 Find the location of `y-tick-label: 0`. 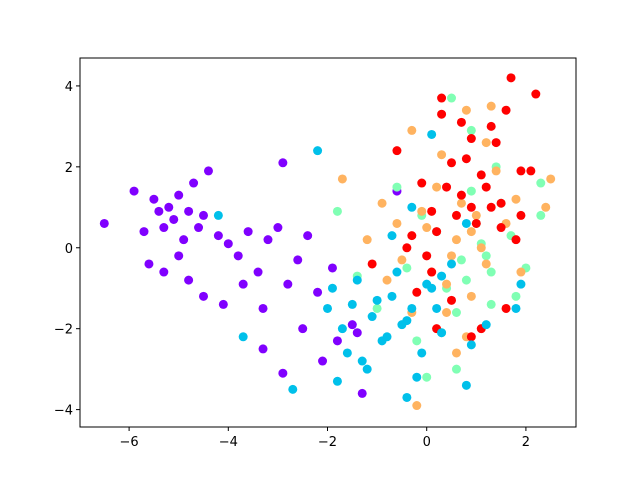

y-tick-label: 0 is located at coordinates (69, 249).